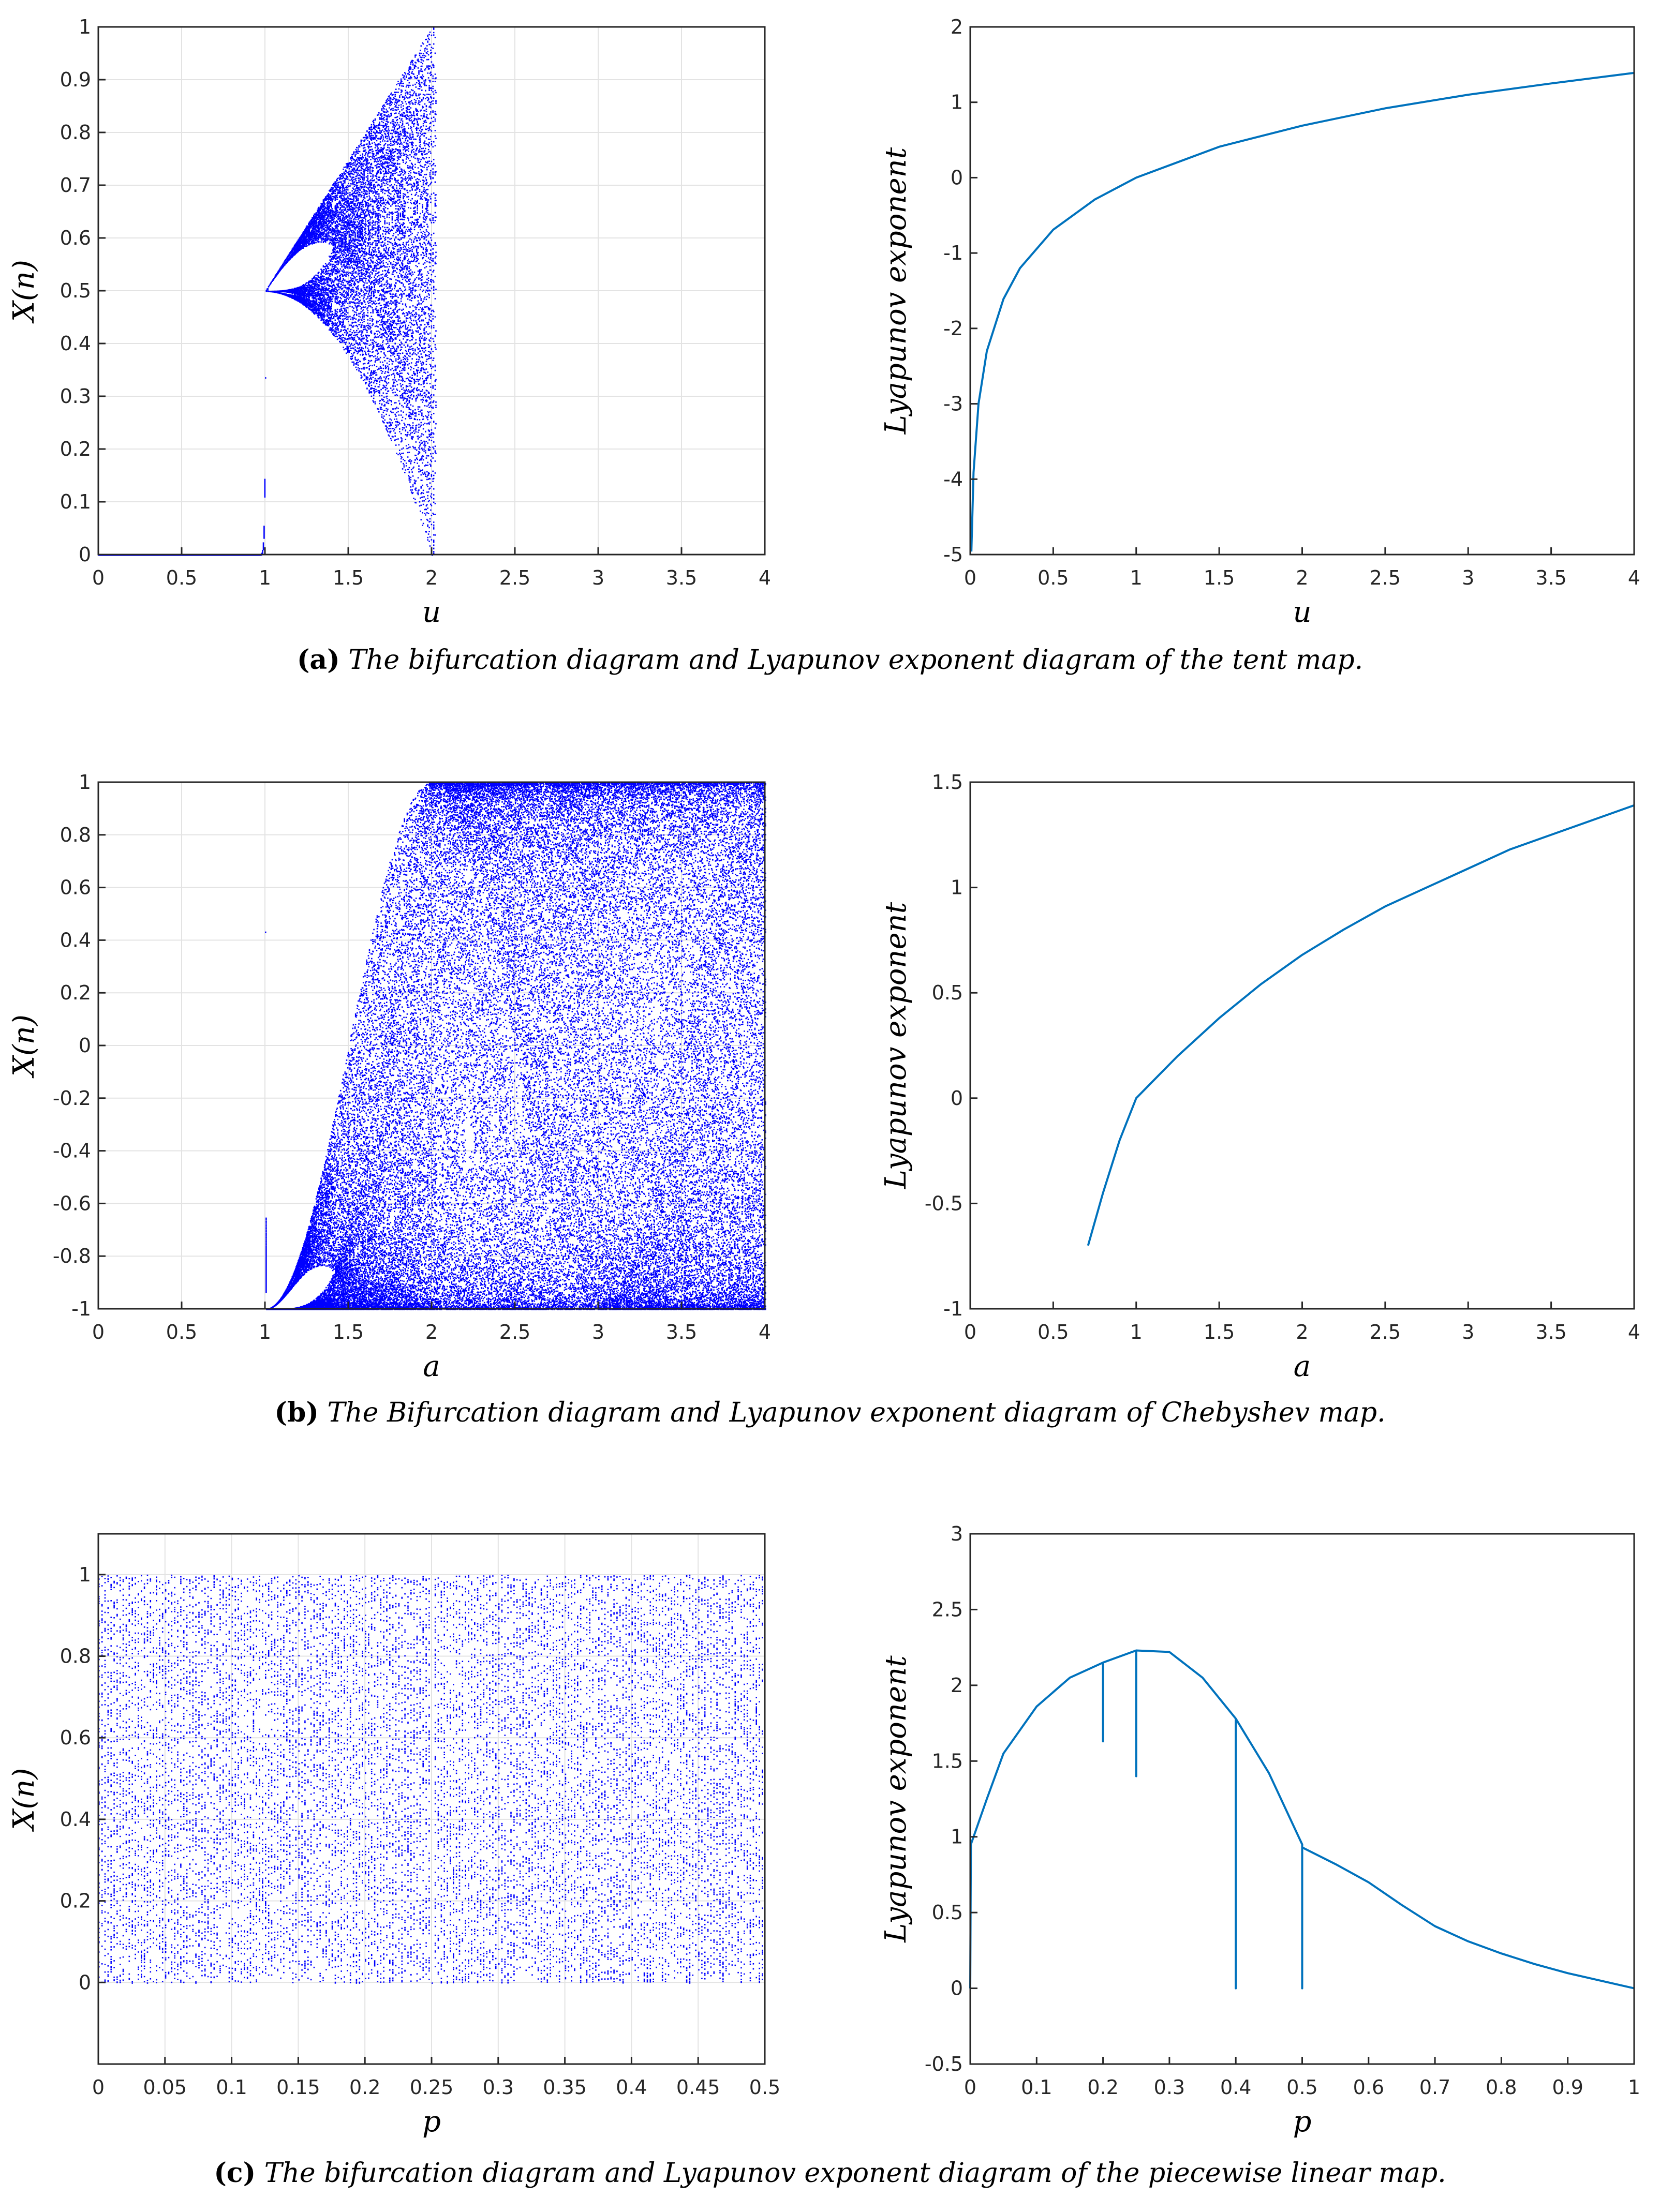  Describe the element at coordinates (72, 1151) in the screenshot. I see `y-tick-label: -0.4` at that location.